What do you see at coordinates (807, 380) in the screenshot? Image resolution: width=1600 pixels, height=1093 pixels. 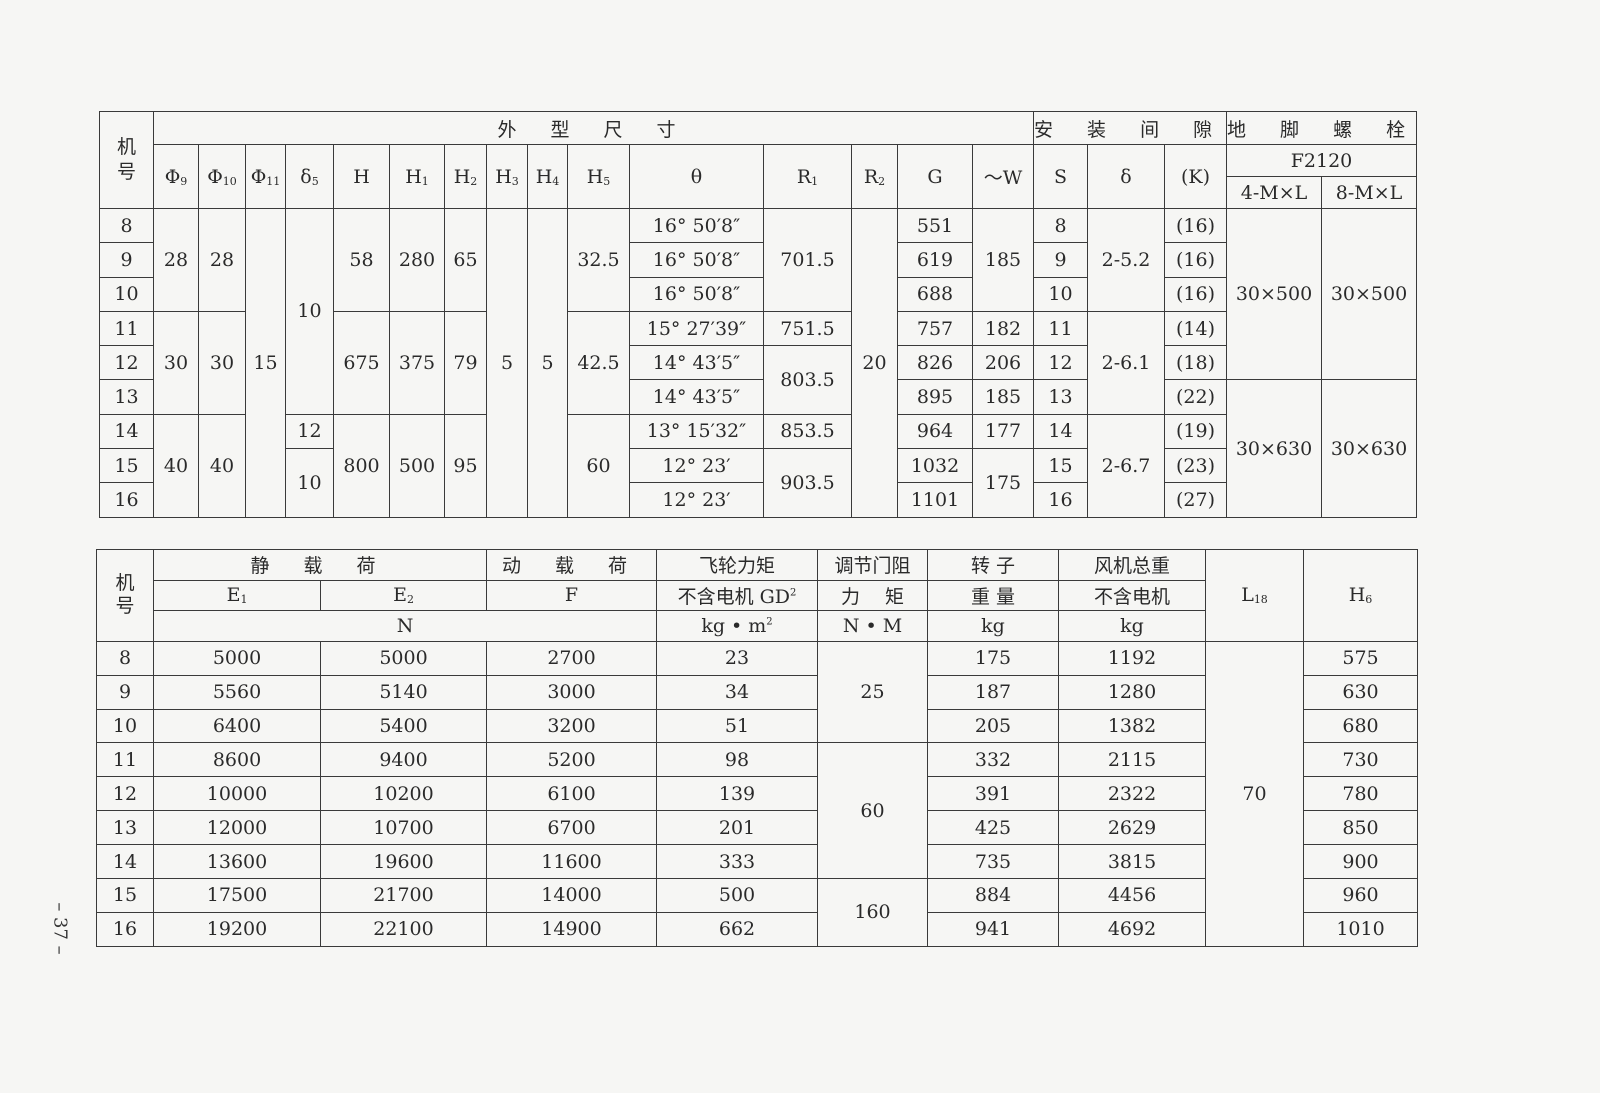 I see `cell-R1: 803.5` at bounding box center [807, 380].